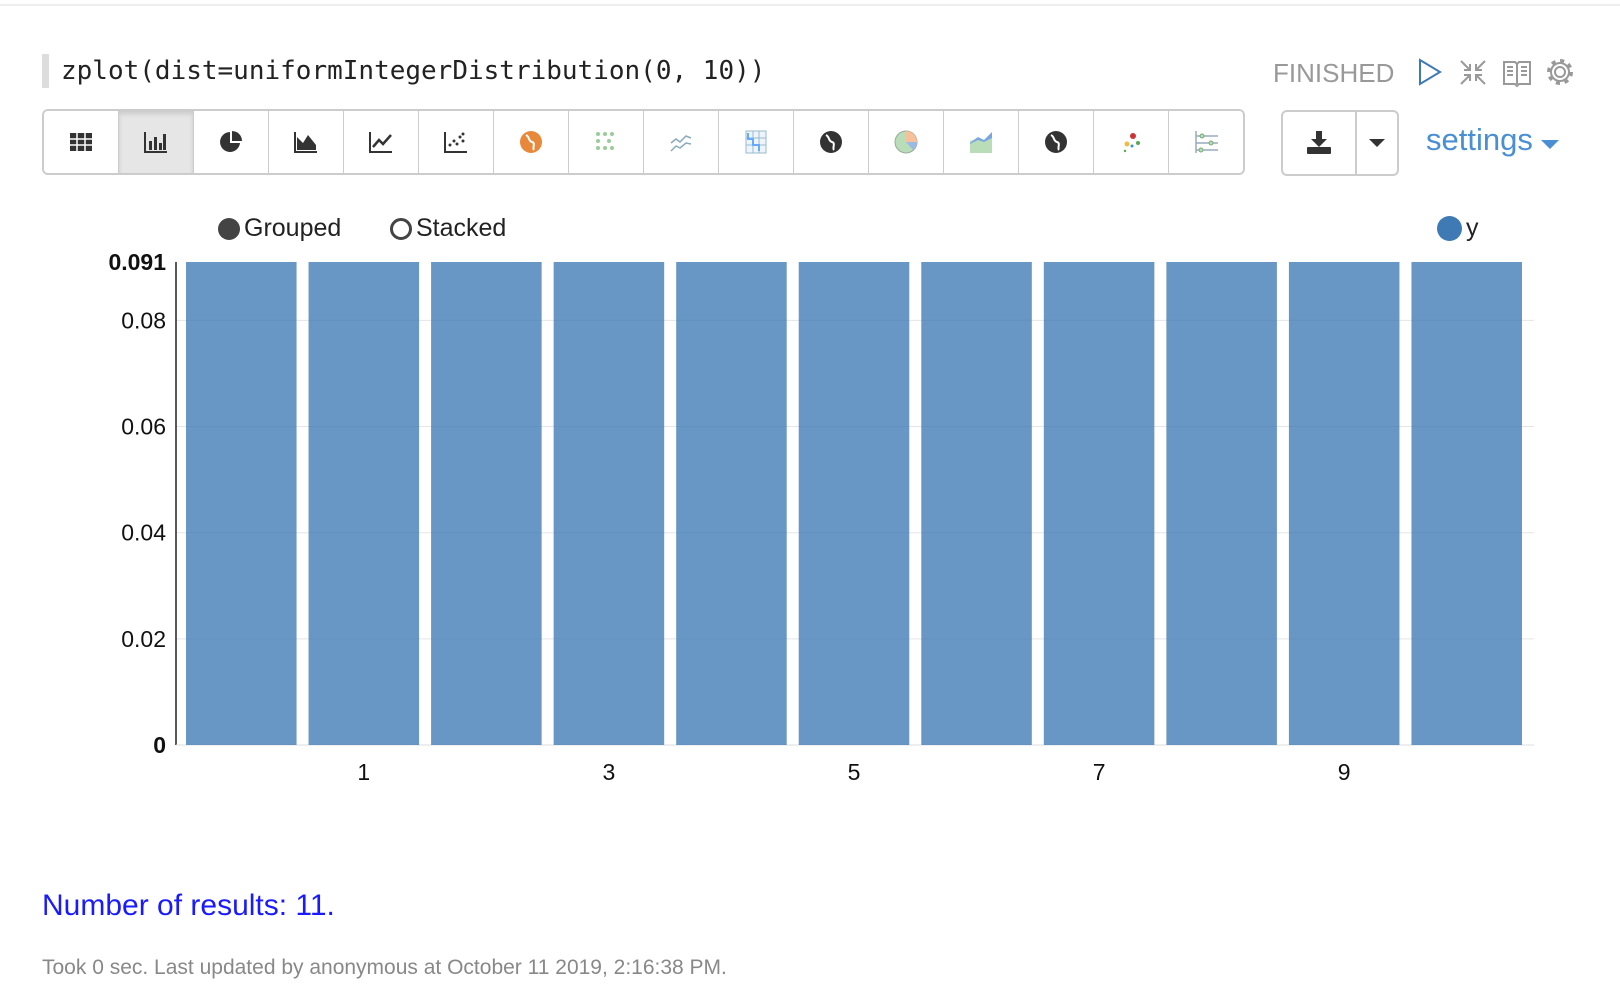 This screenshot has height=1006, width=1620. What do you see at coordinates (363, 772) in the screenshot?
I see `x-tick-label: 1` at bounding box center [363, 772].